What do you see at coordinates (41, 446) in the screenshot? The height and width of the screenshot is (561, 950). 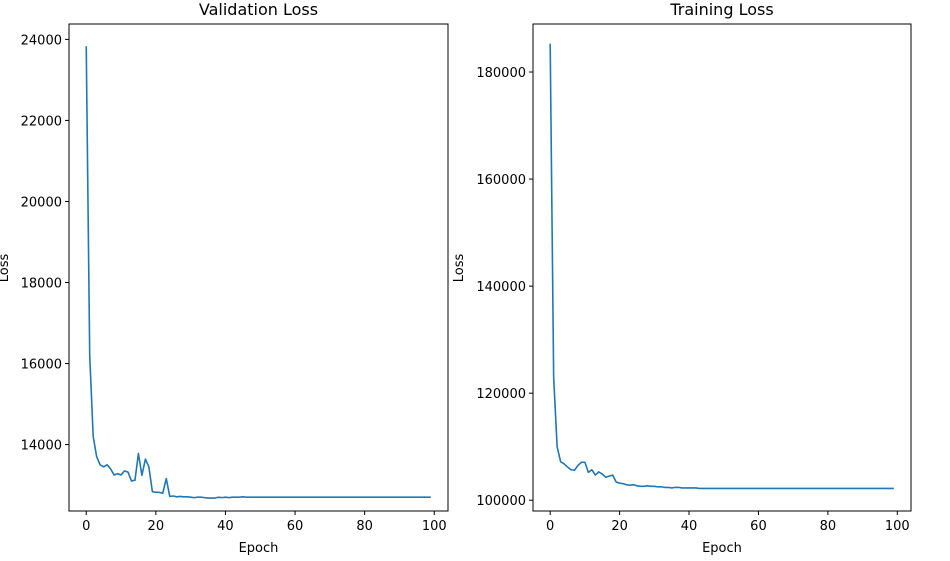 I see `y-tick-label: 14000` at bounding box center [41, 446].